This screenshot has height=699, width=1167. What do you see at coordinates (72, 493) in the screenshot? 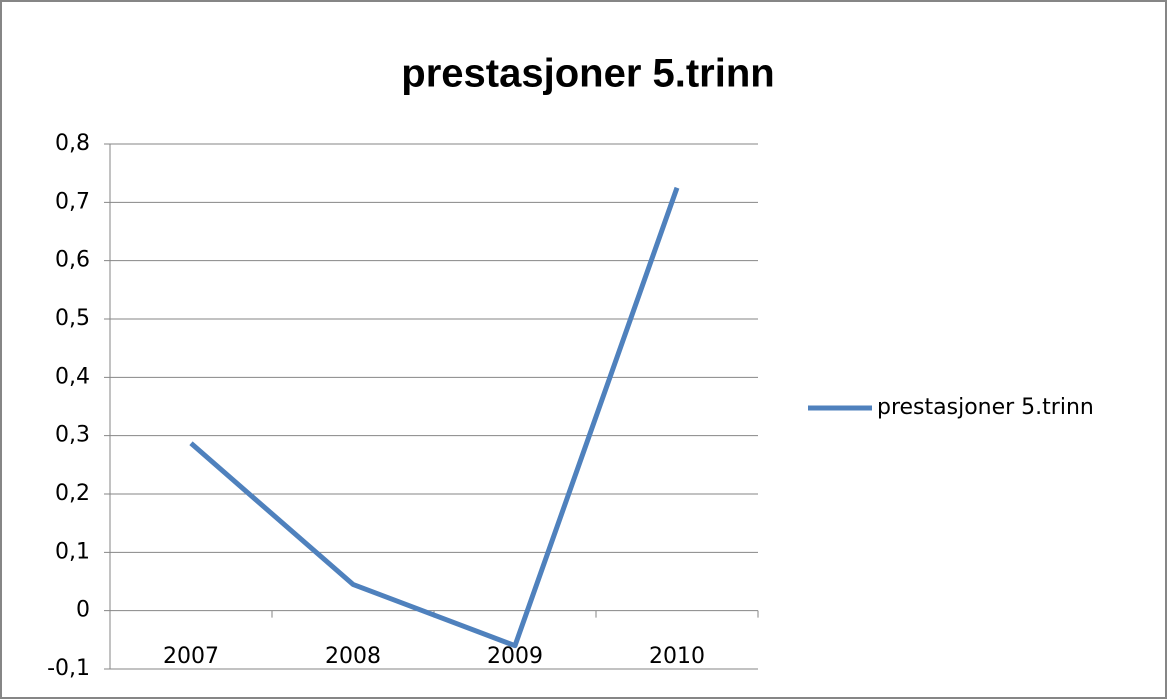
I see `y-tick-label: 0,2` at bounding box center [72, 493].